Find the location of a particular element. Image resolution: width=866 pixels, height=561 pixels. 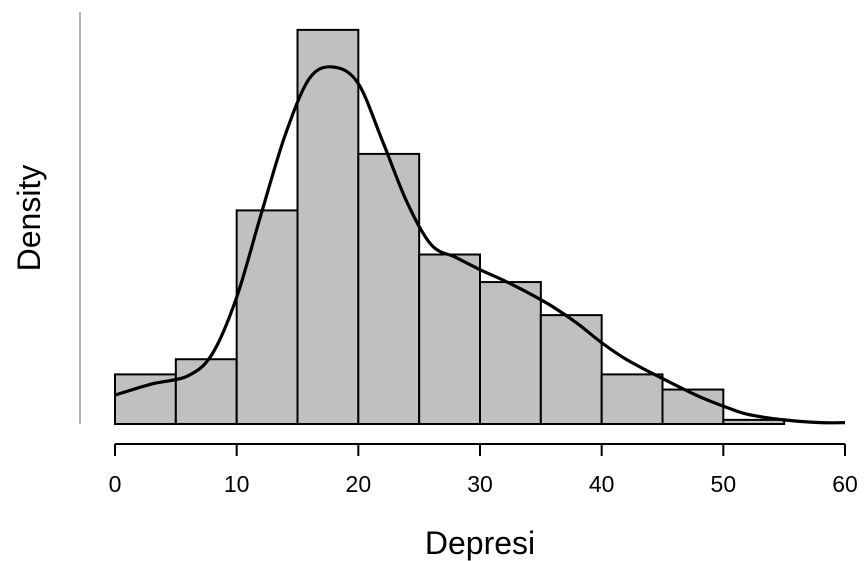

x-tick-label: 30 is located at coordinates (480, 484).